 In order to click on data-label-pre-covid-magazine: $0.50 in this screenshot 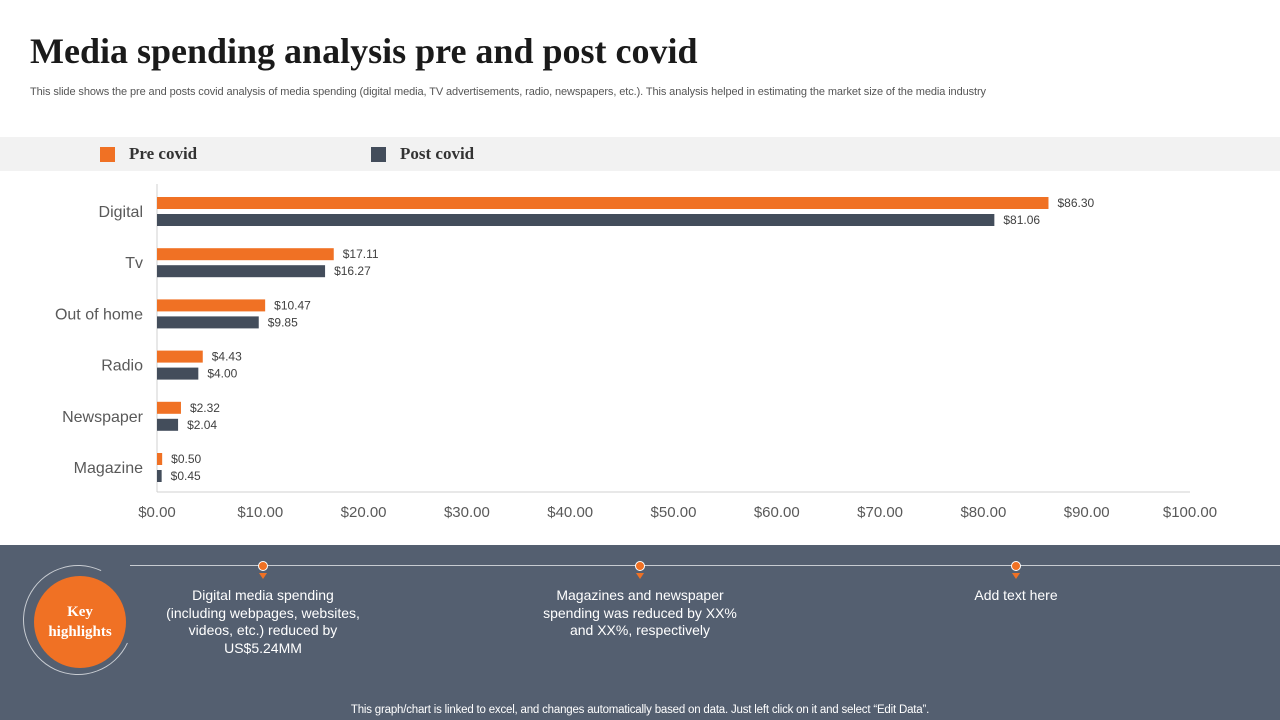, I will do `click(186, 459)`.